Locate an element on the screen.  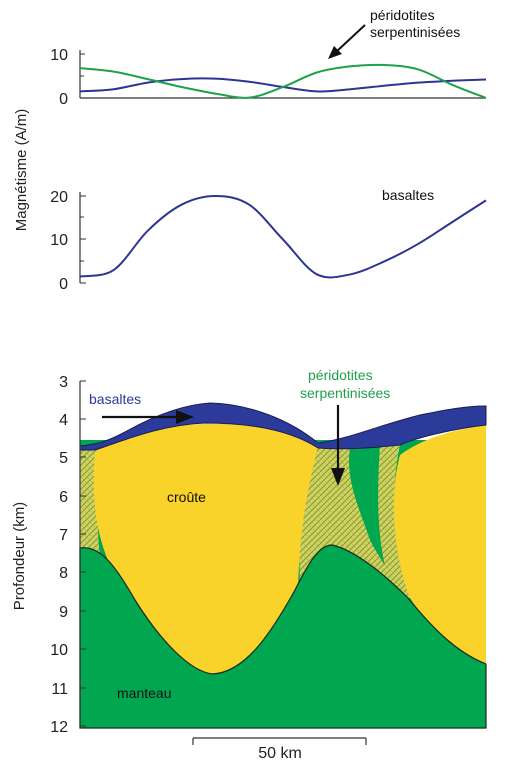
depth-tick-4: 4 is located at coordinates (63, 420).